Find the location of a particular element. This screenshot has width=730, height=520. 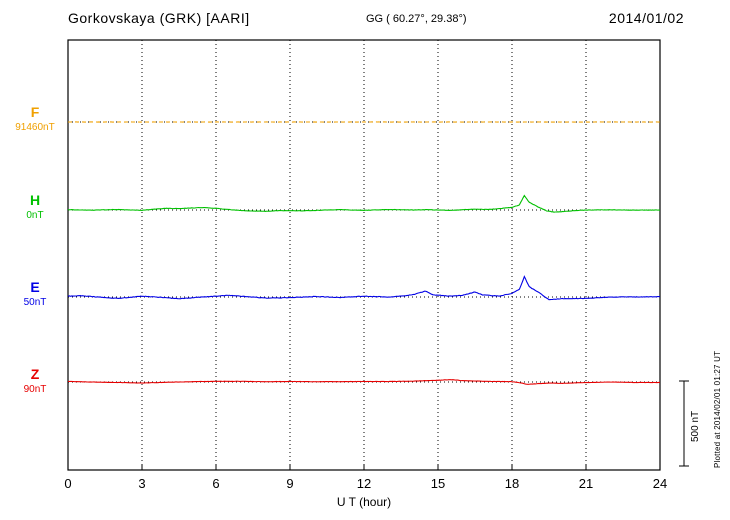

channel-letter-e: E is located at coordinates (35, 287).